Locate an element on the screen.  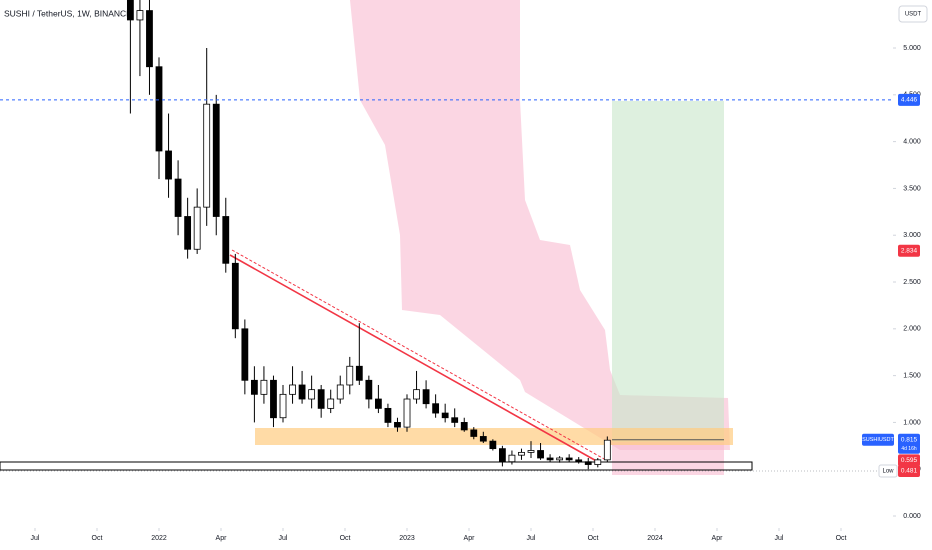
target-tag is located at coordinates (909, 99).